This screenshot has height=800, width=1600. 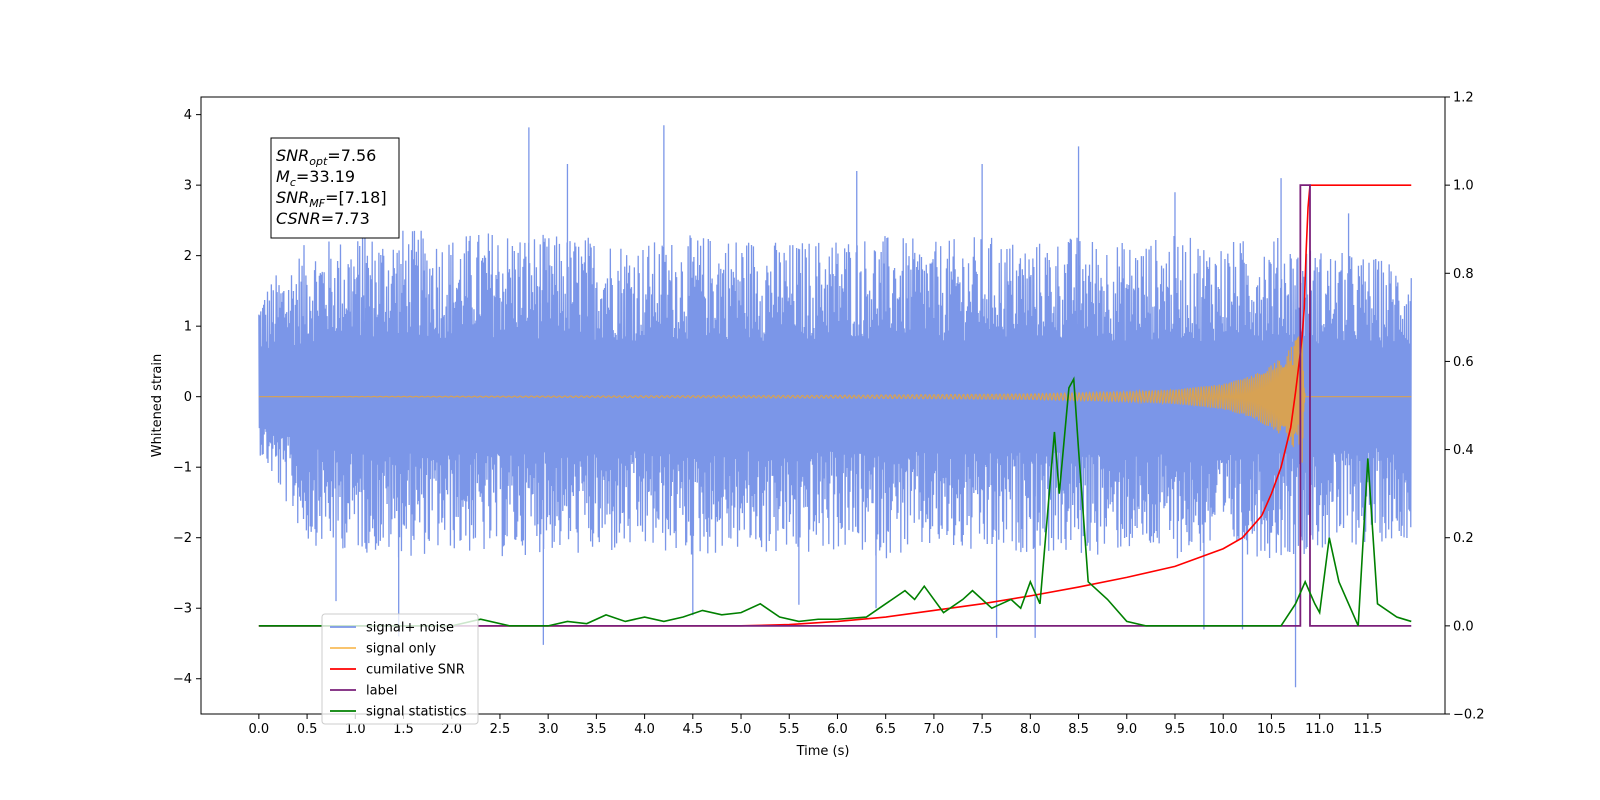 What do you see at coordinates (401, 649) in the screenshot?
I see `legend-label: signal only` at bounding box center [401, 649].